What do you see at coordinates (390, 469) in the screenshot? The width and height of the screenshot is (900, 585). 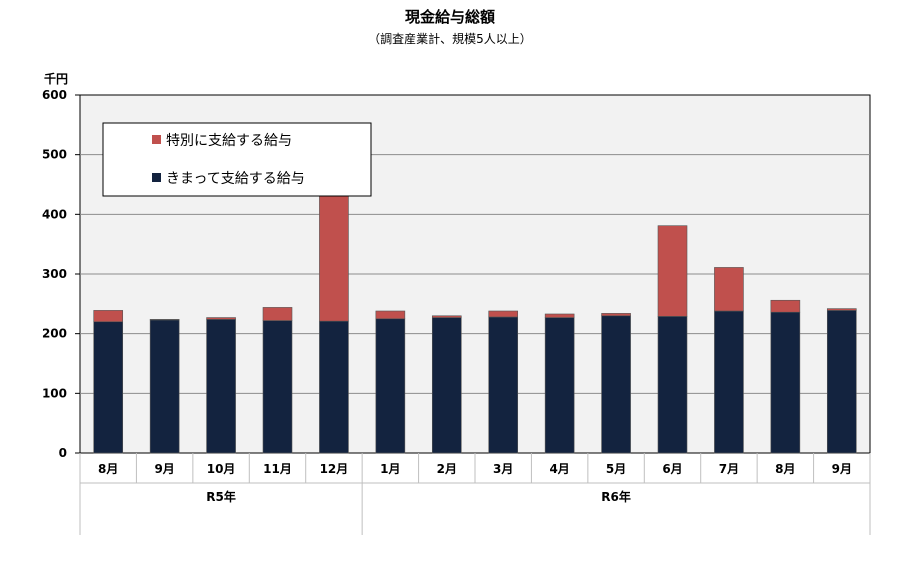 I see `category-label: 1月` at bounding box center [390, 469].